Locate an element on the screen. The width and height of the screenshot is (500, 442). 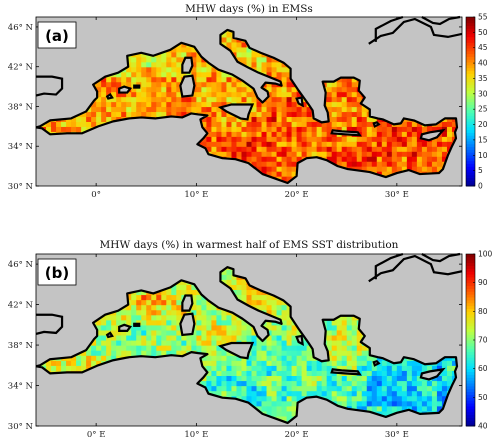
panel-b-label: (b) is located at coordinates (57, 273).